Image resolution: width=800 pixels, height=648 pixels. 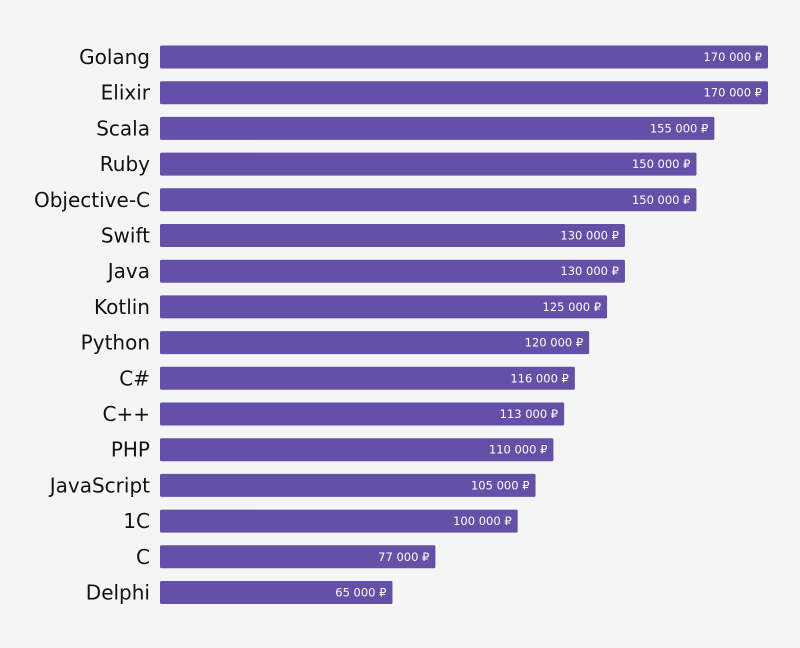 I want to click on category-label: PHP, so click(x=130, y=450).